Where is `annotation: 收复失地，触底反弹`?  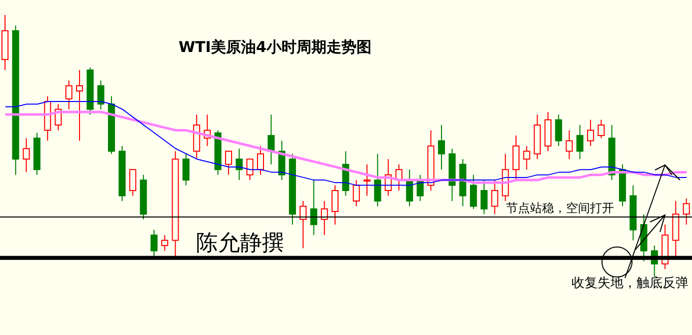
annotation: 收复失地，触底反弹 is located at coordinates (630, 283).